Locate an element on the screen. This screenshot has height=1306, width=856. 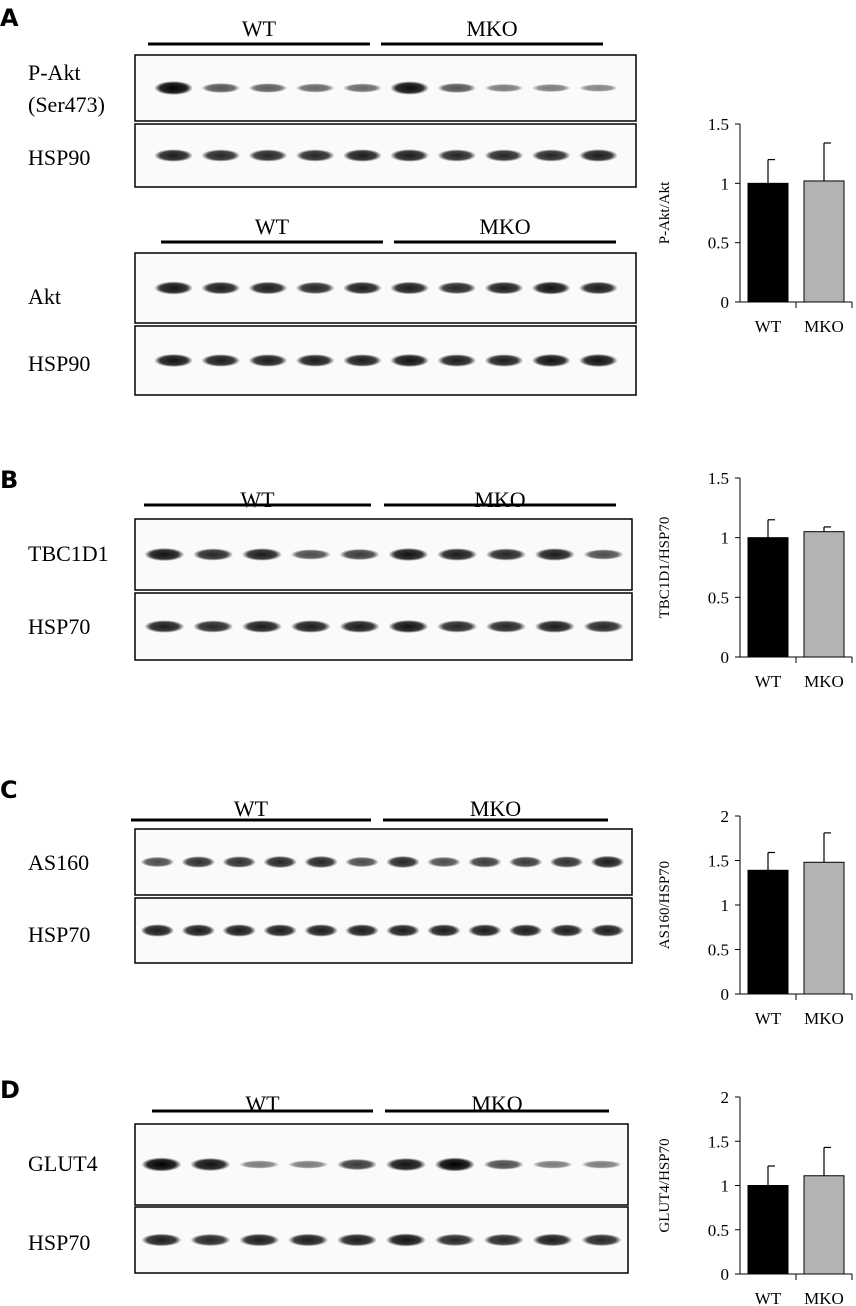
y-axis-label: P-Akt/Akt is located at coordinates (665, 212).